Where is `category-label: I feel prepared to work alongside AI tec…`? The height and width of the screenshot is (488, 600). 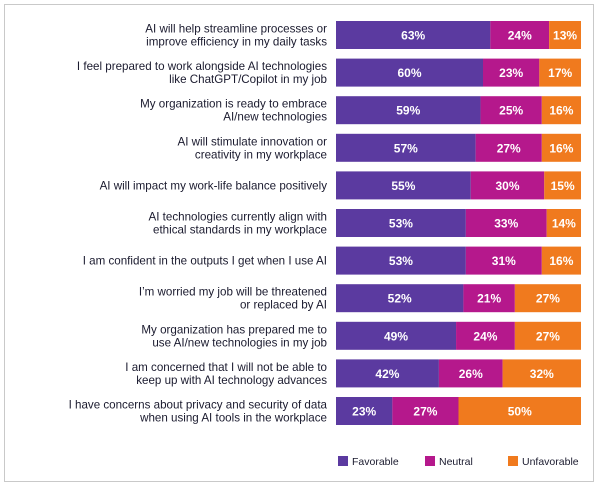 category-label: I feel prepared to work alongside AI tec… is located at coordinates (202, 73).